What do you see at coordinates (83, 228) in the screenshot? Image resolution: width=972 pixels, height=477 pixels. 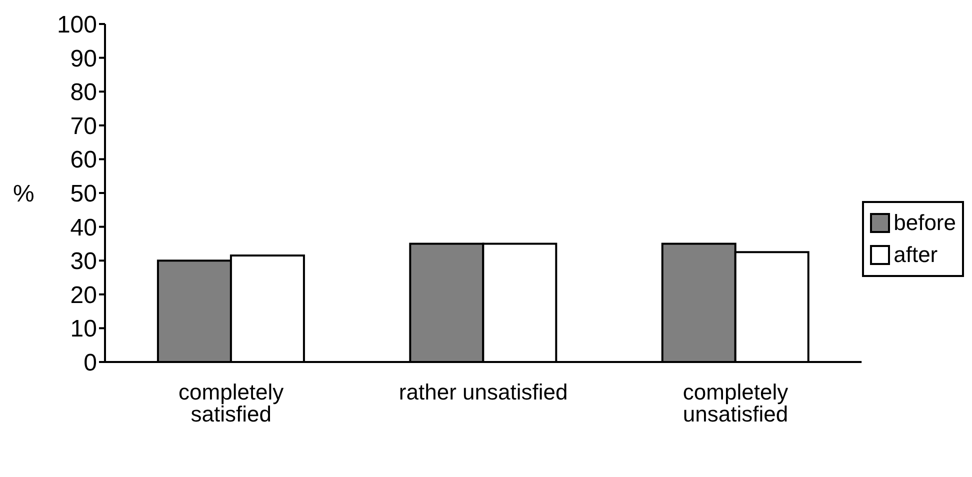 I see `y-tick-label: 40` at bounding box center [83, 228].